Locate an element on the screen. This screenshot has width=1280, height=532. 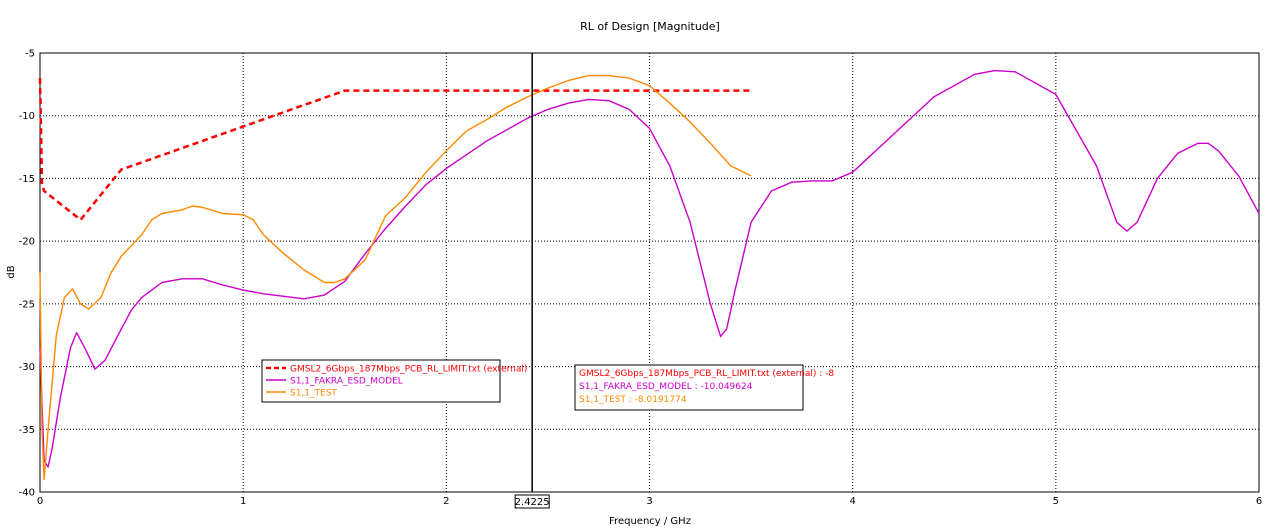
frequency-marker-label: 2.4225 is located at coordinates (532, 502).